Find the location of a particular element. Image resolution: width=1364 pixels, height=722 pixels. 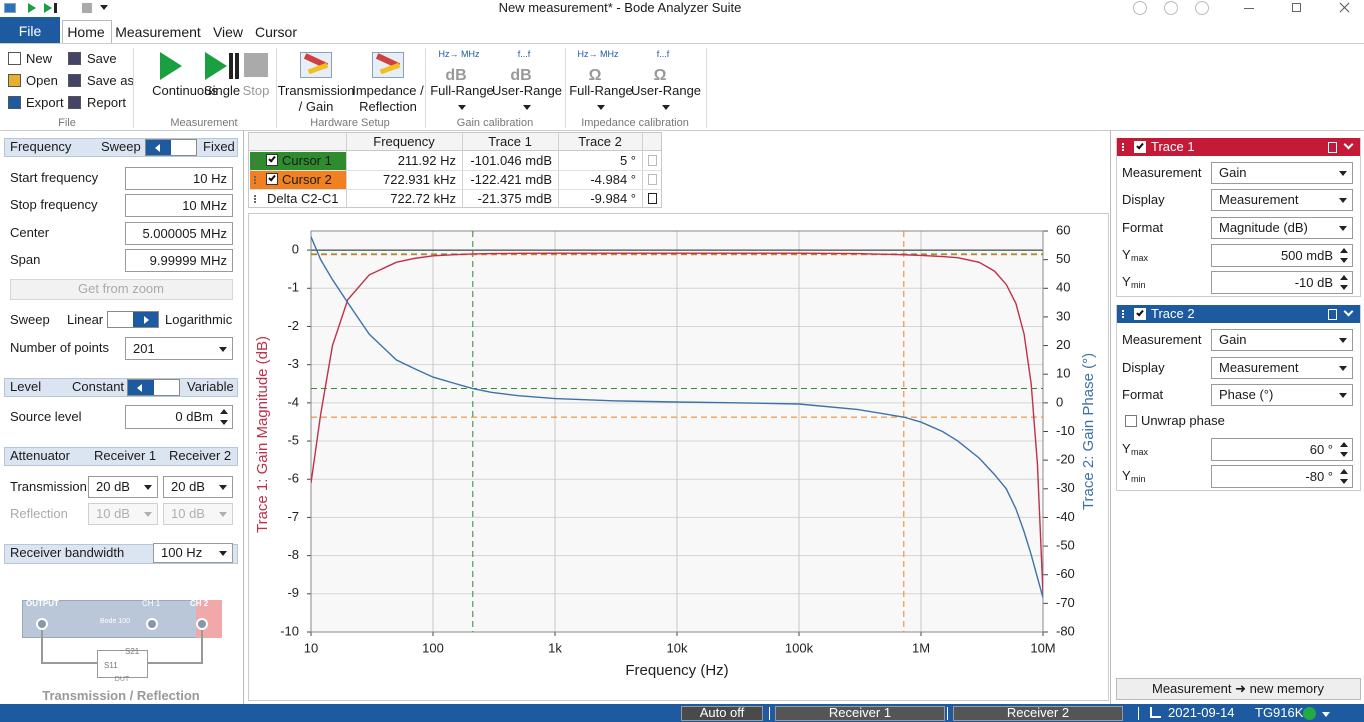

toggle-arrow is located at coordinates (146, 319).